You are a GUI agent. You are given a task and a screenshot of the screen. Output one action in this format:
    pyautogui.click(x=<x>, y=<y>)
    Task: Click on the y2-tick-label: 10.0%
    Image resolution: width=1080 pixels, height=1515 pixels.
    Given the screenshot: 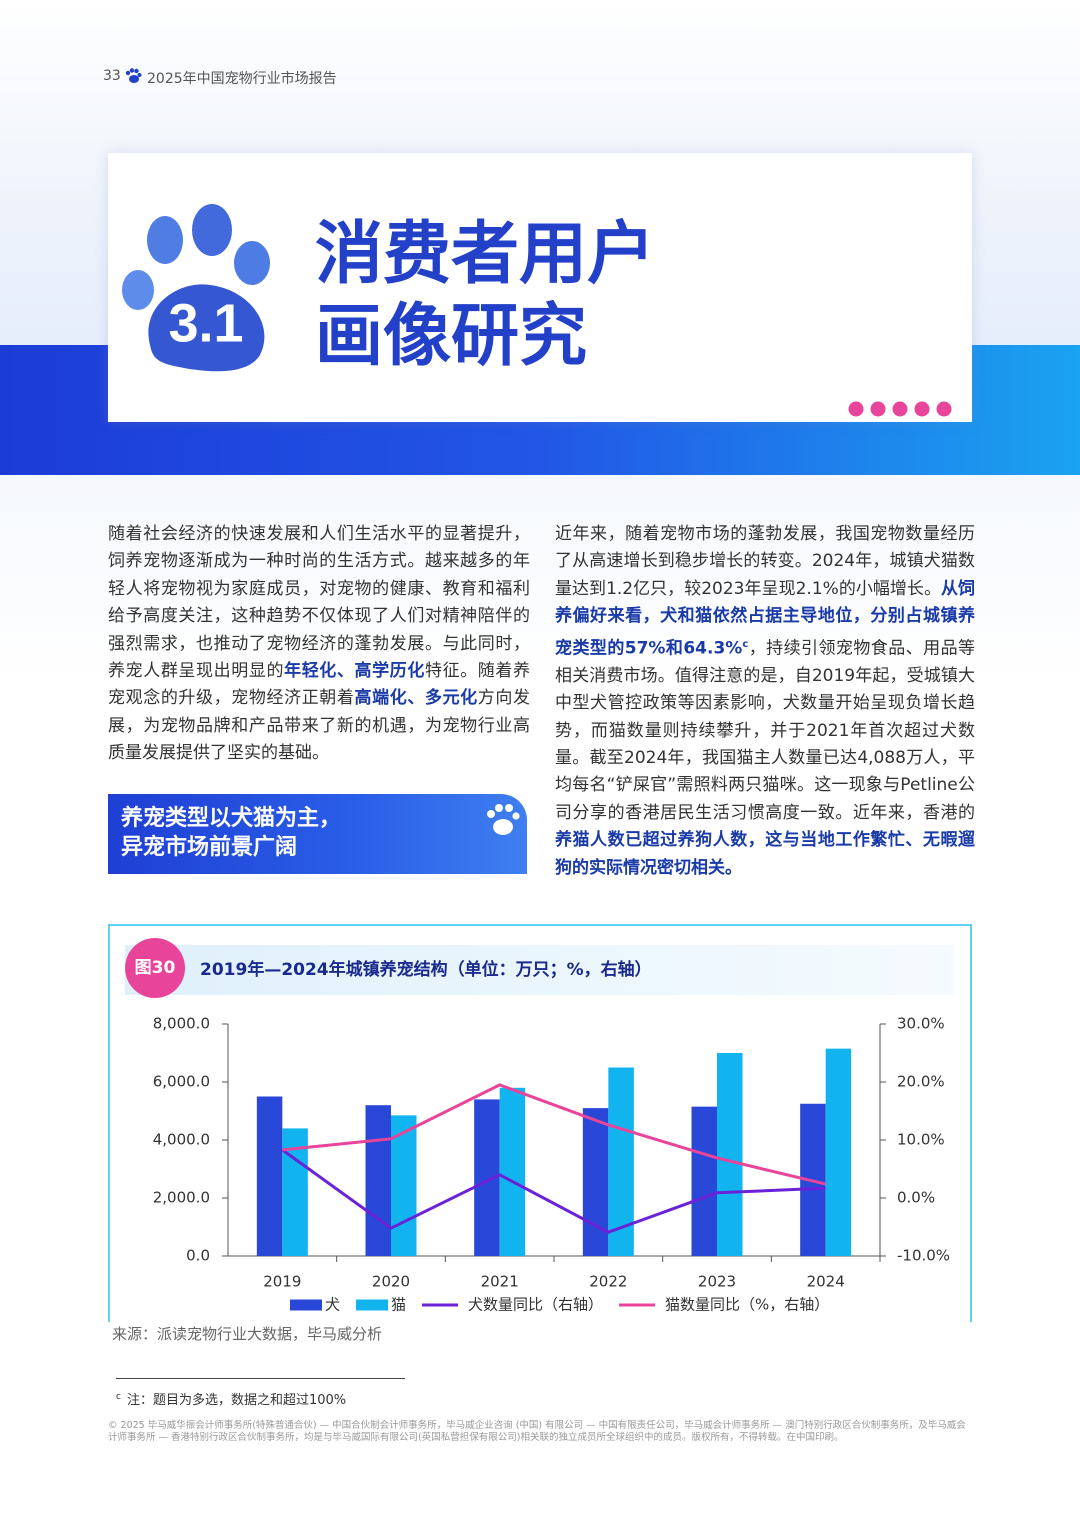 What is the action you would take?
    pyautogui.click(x=921, y=1140)
    